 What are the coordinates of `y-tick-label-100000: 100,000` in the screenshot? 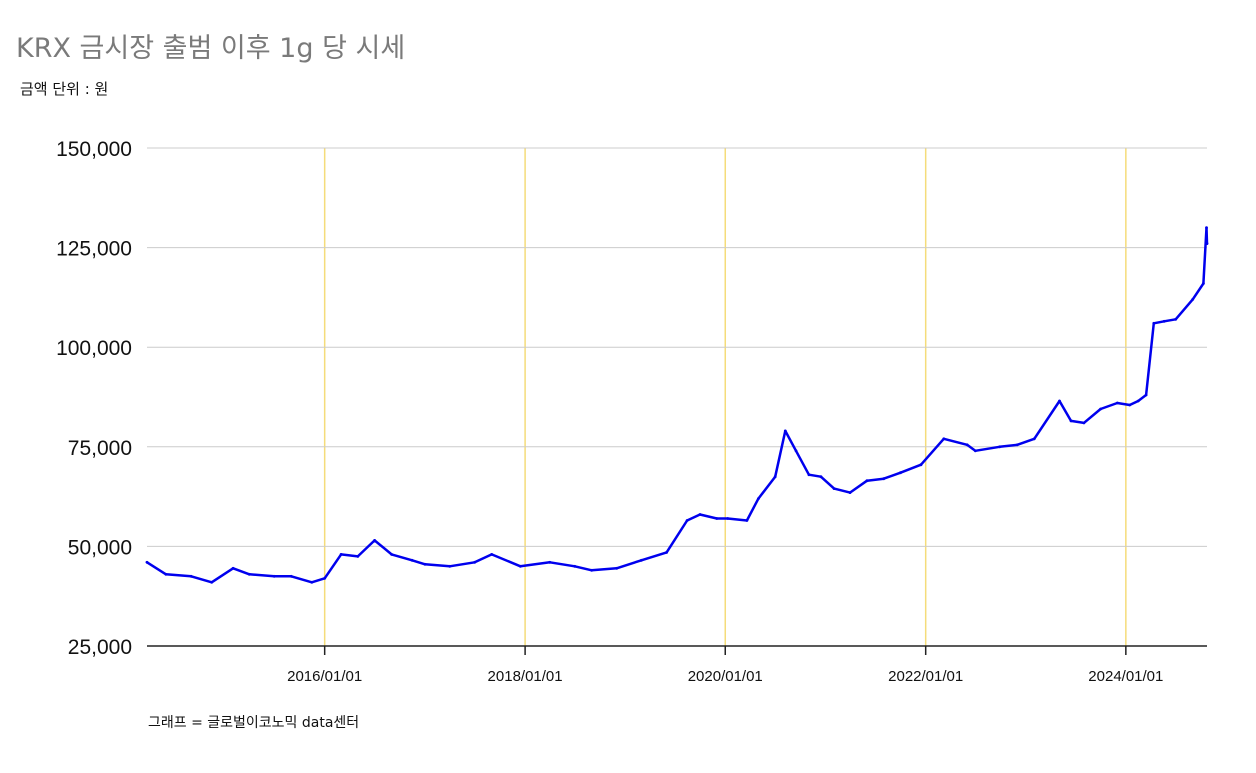 It's located at (94, 348).